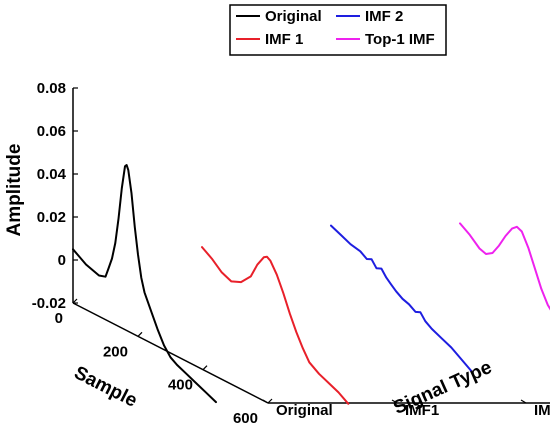 The image size is (550, 432). Describe the element at coordinates (49, 303) in the screenshot. I see `z-tick-label: -0.02` at that location.